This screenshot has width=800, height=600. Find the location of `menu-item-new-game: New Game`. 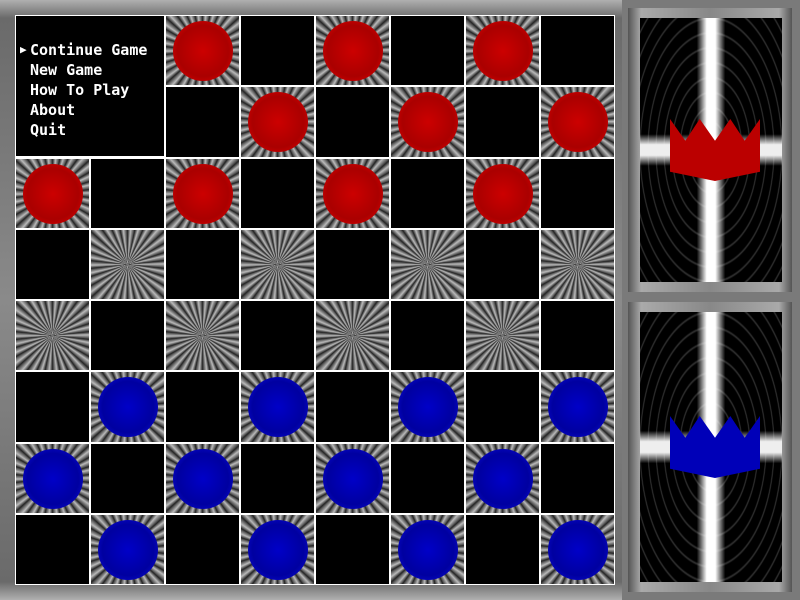

menu-item-new-game: New Game is located at coordinates (90, 70).